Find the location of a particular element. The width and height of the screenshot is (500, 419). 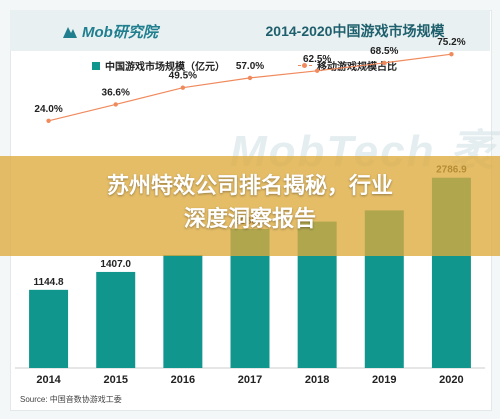

share-point-2019 is located at coordinates (384, 63).